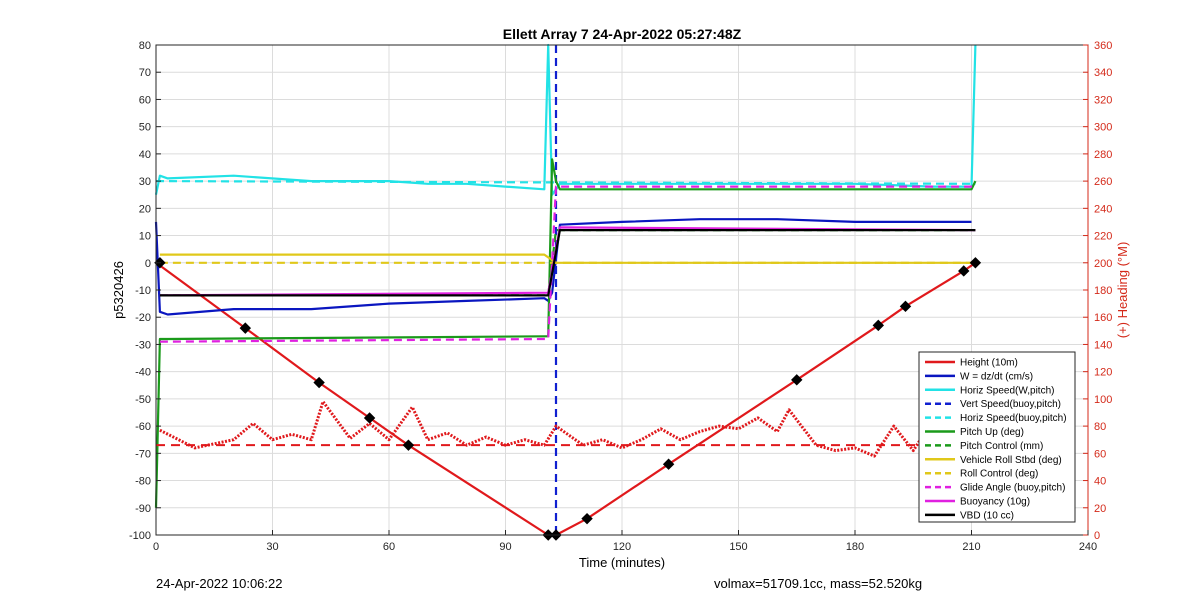  What do you see at coordinates (971, 547) in the screenshot?
I see `x-tick-label: 210` at bounding box center [971, 547].